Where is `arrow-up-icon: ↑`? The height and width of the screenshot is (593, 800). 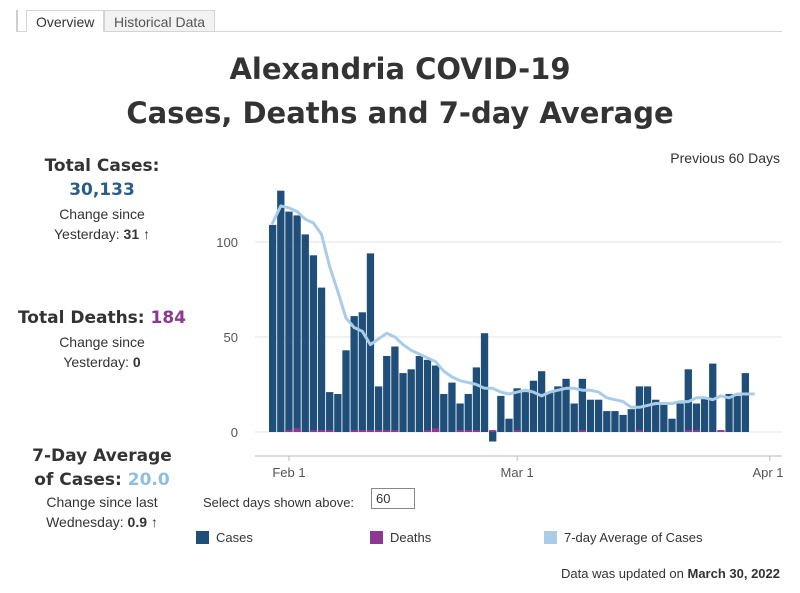
arrow-up-icon: ↑ is located at coordinates (146, 234).